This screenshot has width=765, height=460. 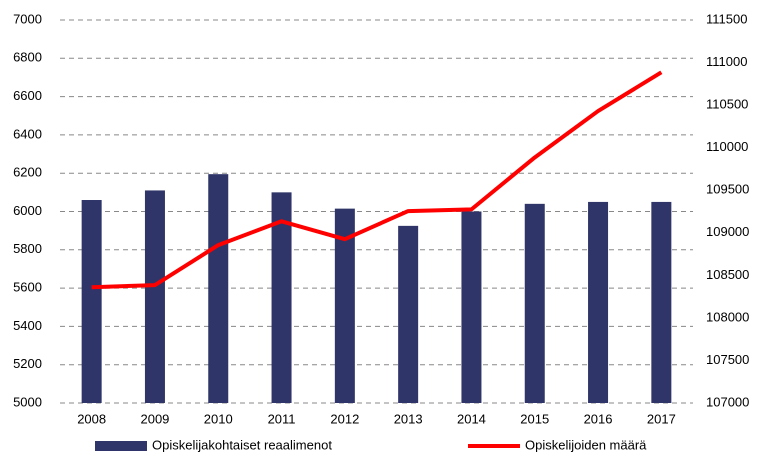 What do you see at coordinates (727, 231) in the screenshot?
I see `y2-tick-label: 109000` at bounding box center [727, 231].